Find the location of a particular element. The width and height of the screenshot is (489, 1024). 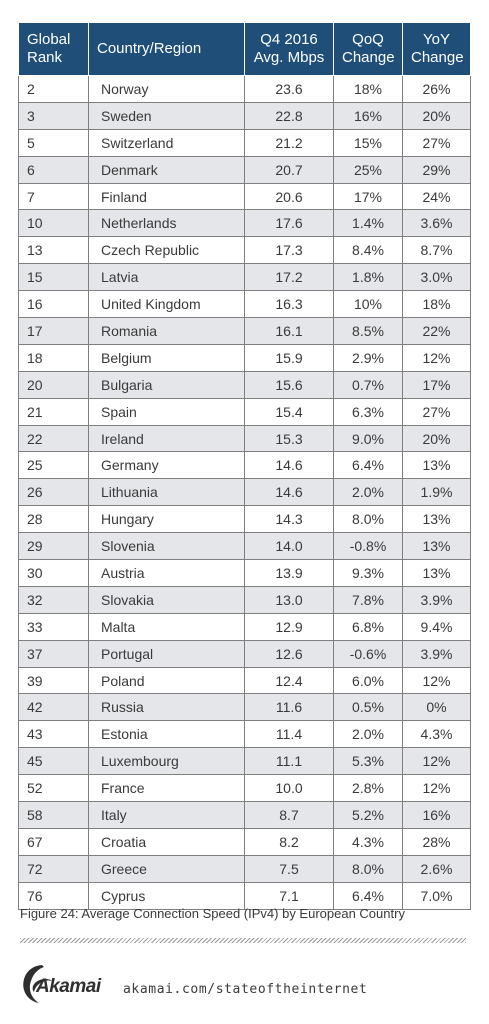

cell-rank: 45 is located at coordinates (53, 761).